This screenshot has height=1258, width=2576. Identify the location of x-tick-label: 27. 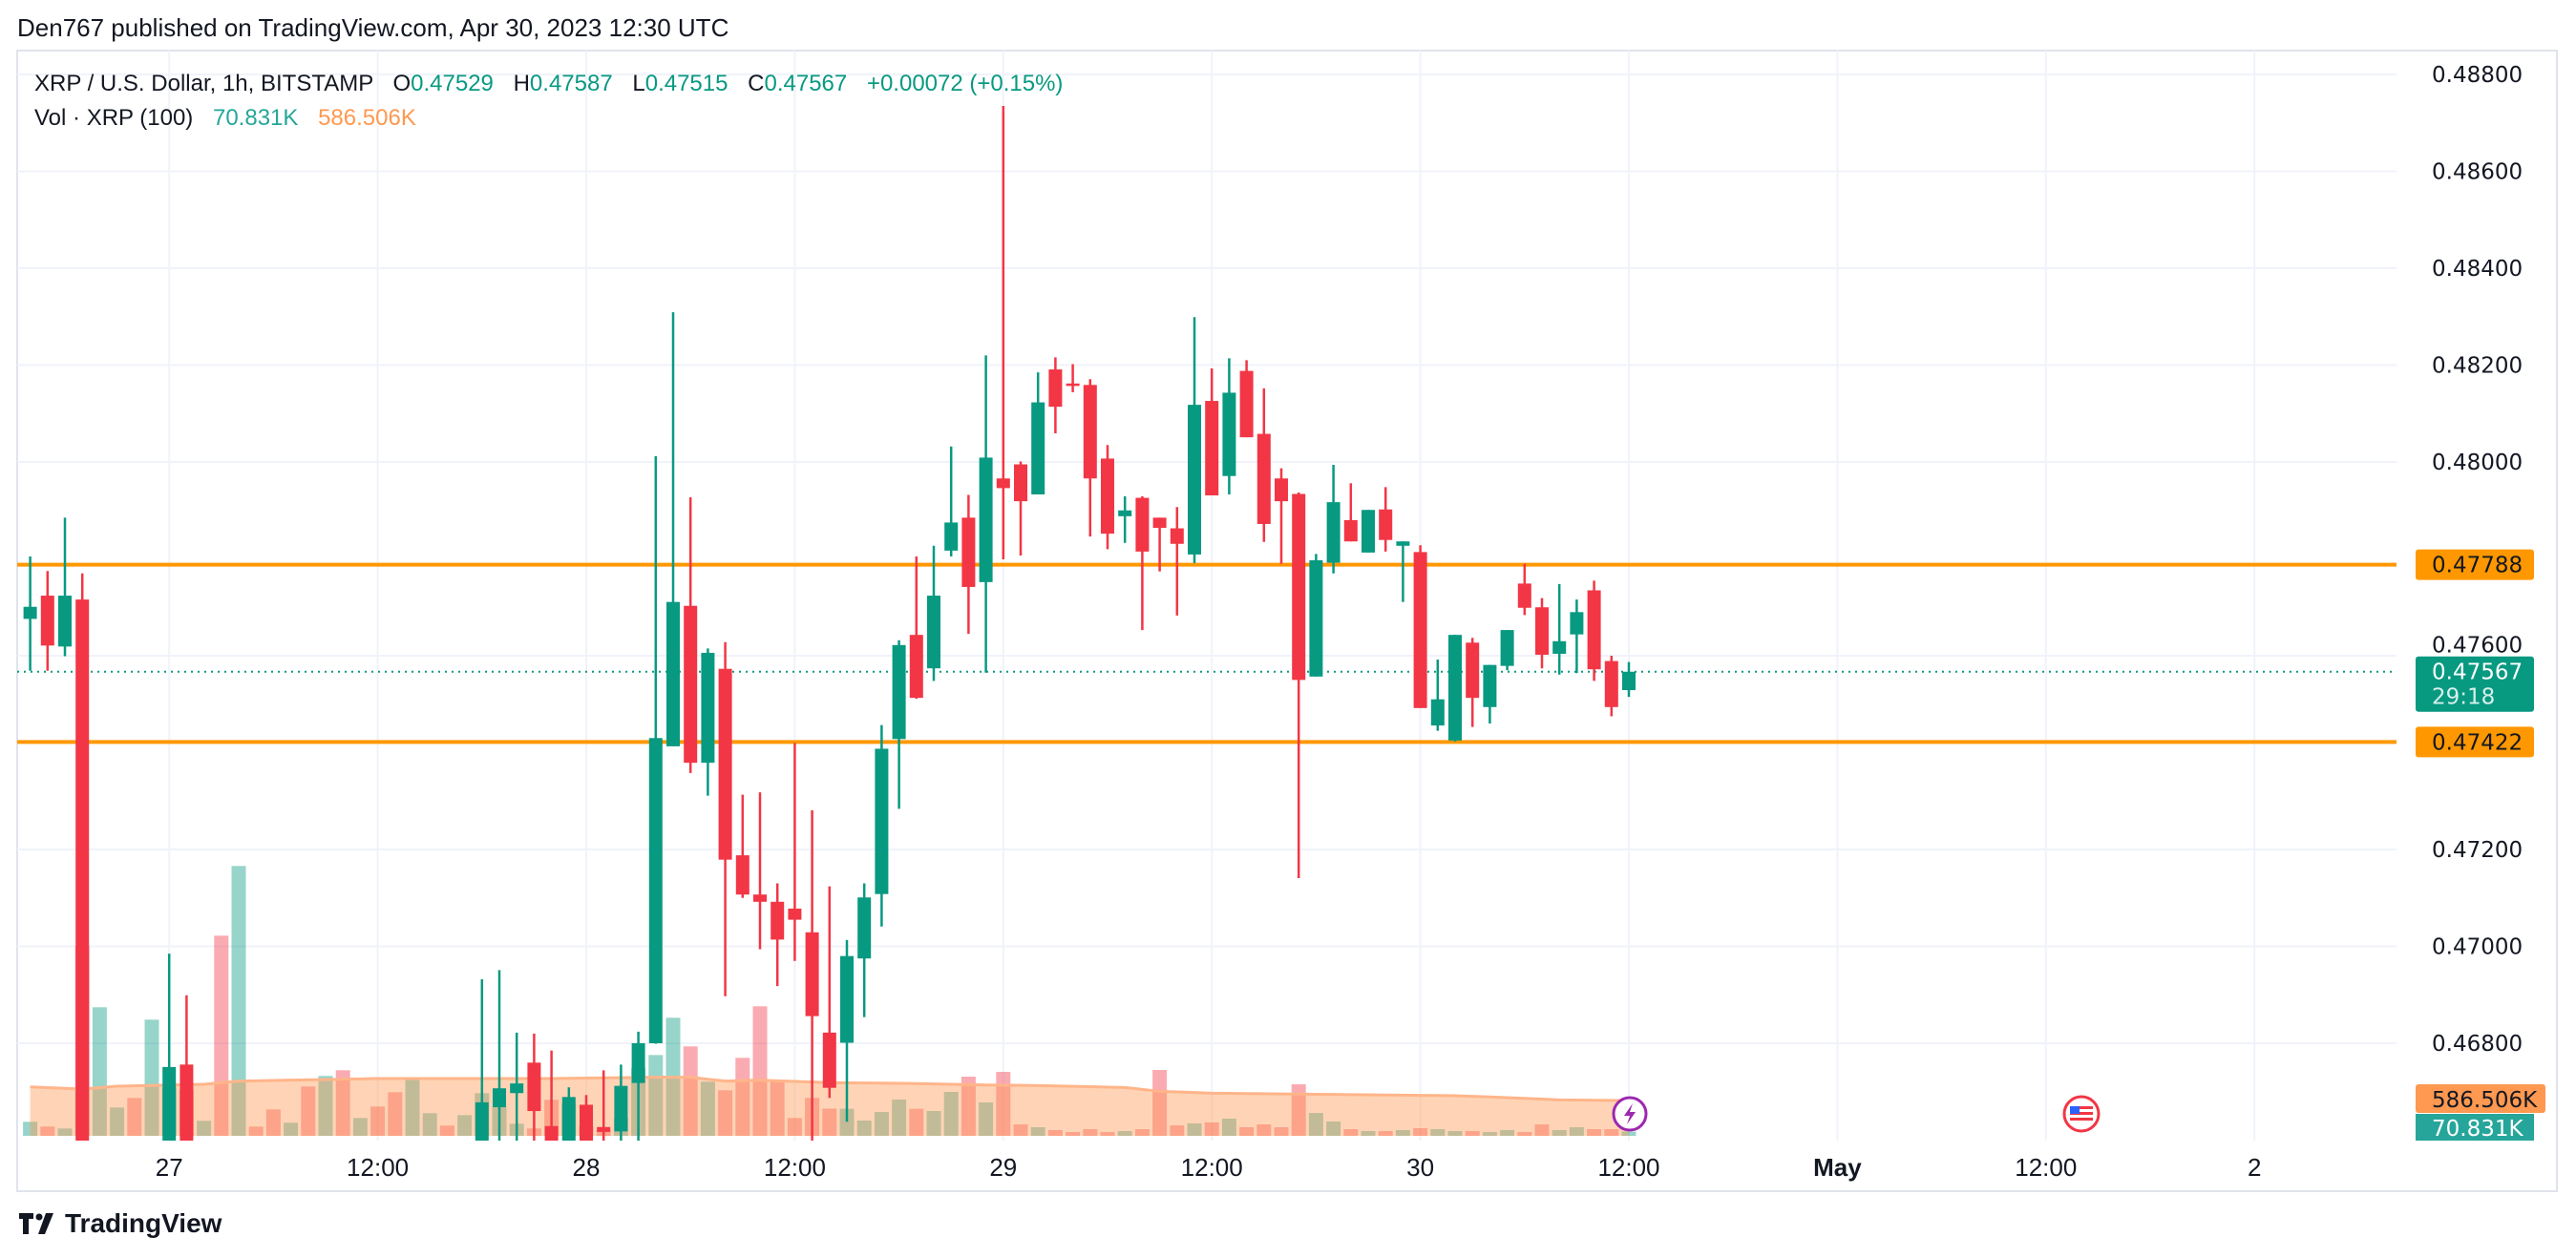
(169, 1167).